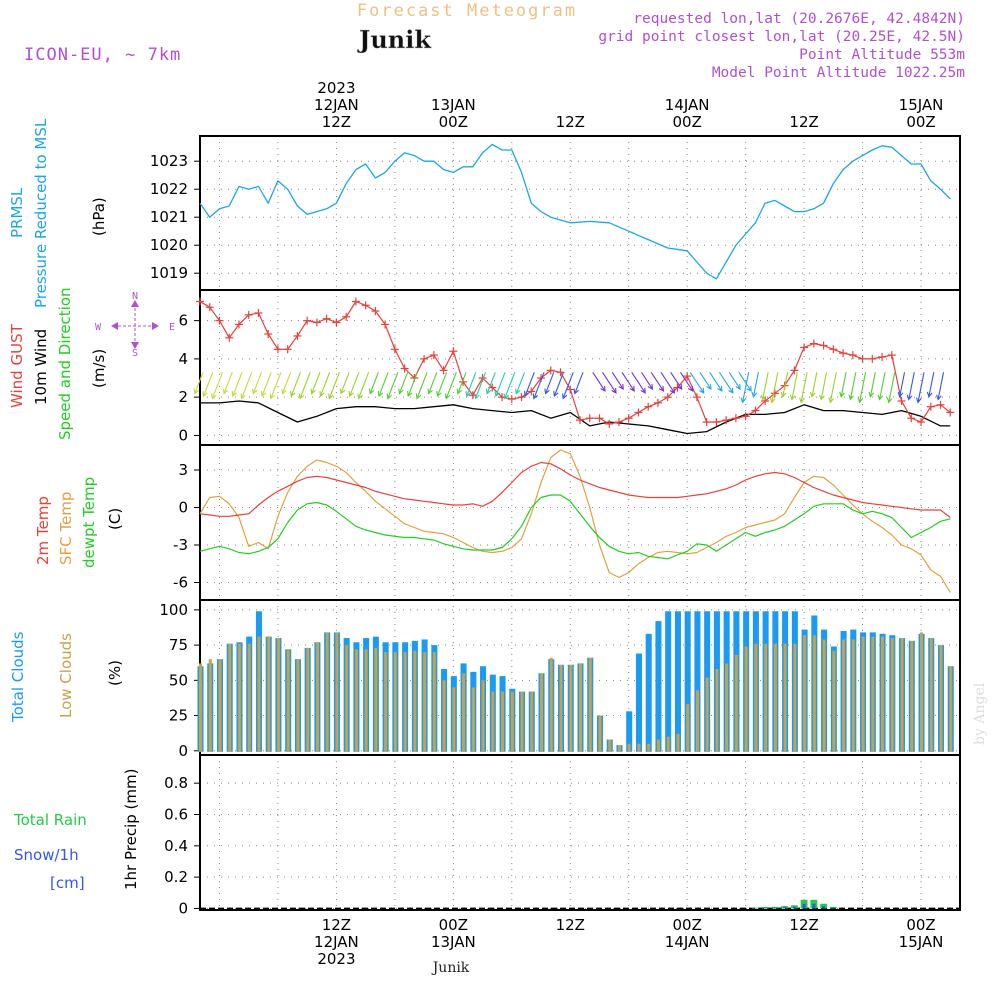 The image size is (1000, 1000). What do you see at coordinates (668, 681) in the screenshot?
I see `total-cloud-bar` at bounding box center [668, 681].